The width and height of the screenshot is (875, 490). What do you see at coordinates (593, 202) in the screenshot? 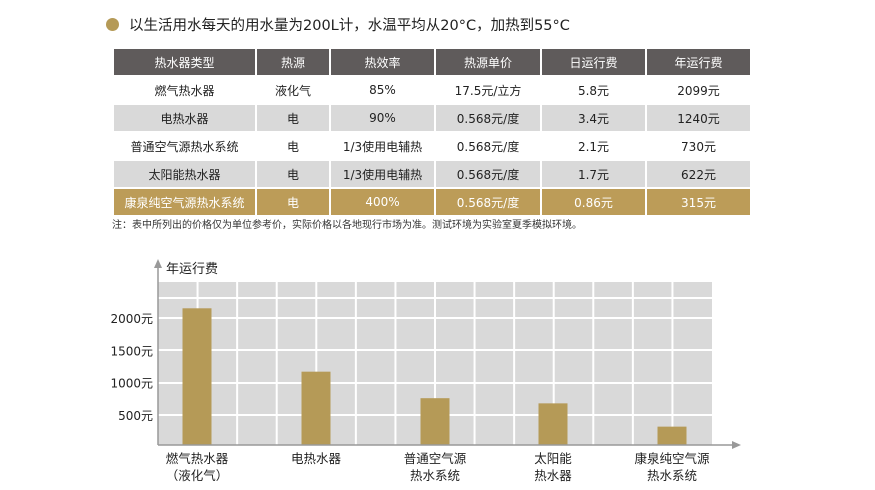
I see `table-cell: 0.86元` at bounding box center [593, 202].